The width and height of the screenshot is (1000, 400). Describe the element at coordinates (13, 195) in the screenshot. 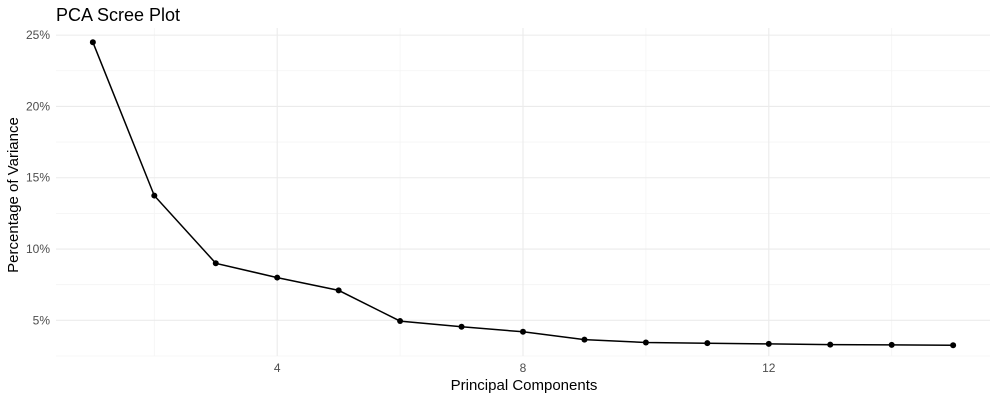

I see `y-axis-title: Percentage of Variance` at that location.